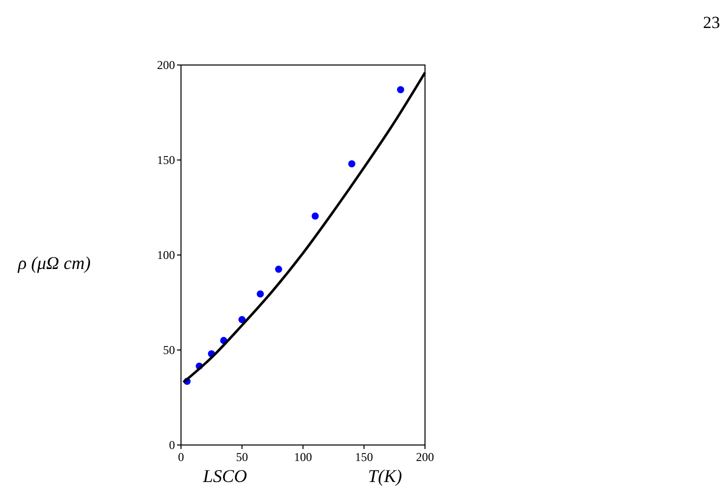 The image size is (728, 498). I want to click on text: LSCO, so click(225, 476).